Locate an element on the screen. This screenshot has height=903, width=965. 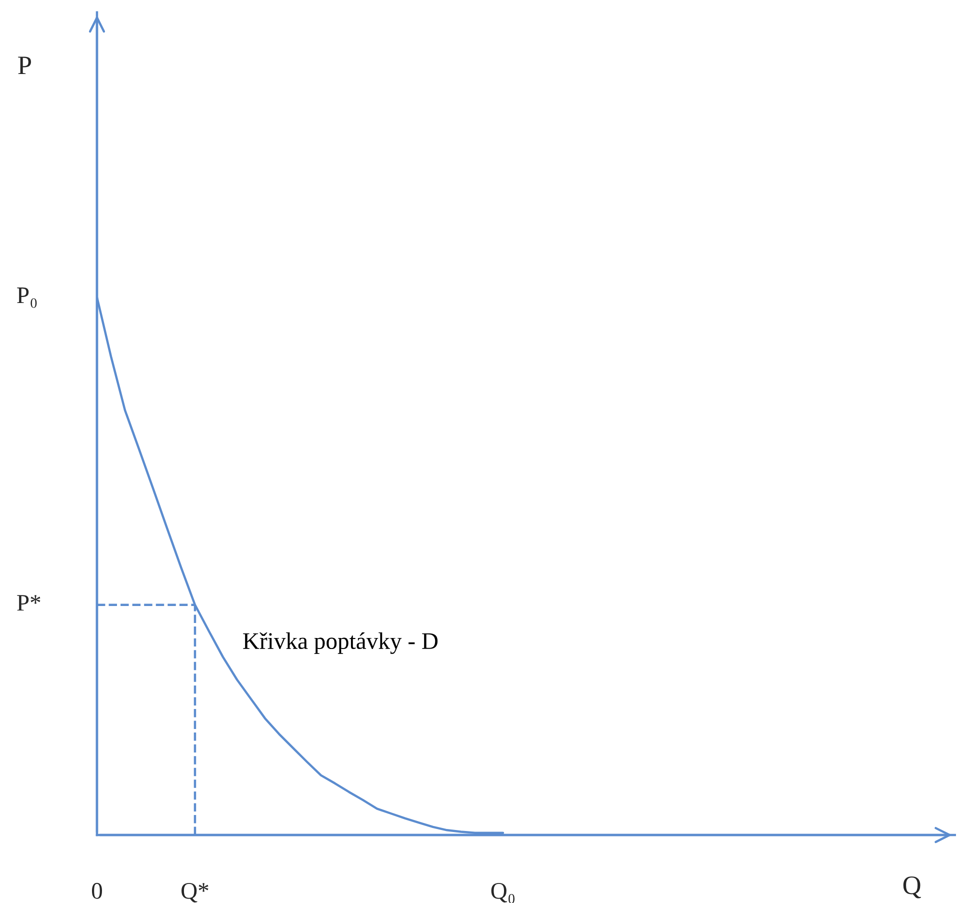
text: P is located at coordinates (24, 65).